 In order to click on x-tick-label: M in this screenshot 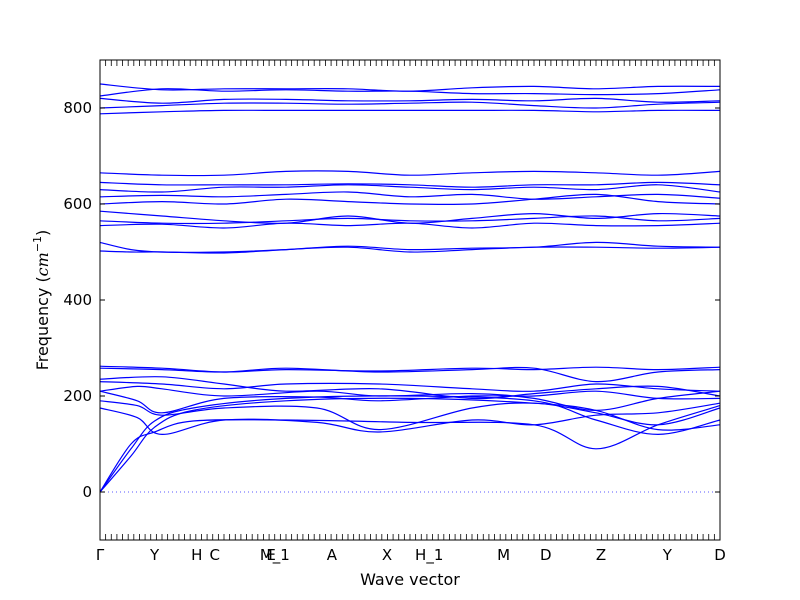, I will do `click(503, 555)`.